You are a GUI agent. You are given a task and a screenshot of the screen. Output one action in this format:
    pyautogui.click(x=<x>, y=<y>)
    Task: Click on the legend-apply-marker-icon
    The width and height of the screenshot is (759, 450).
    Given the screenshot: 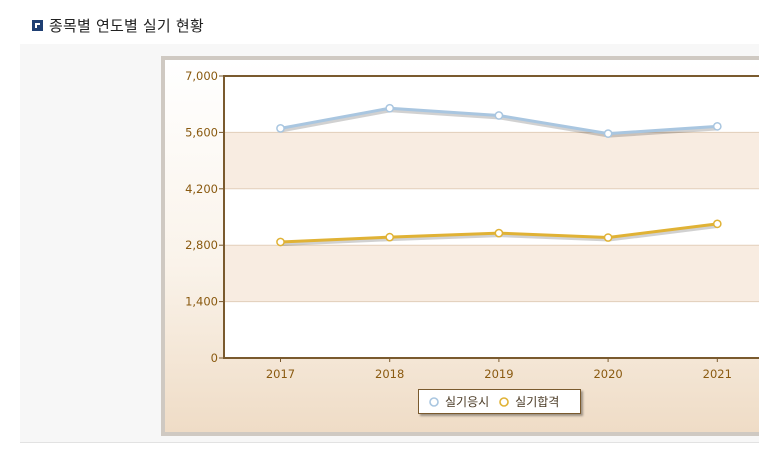 What is the action you would take?
    pyautogui.click(x=434, y=401)
    